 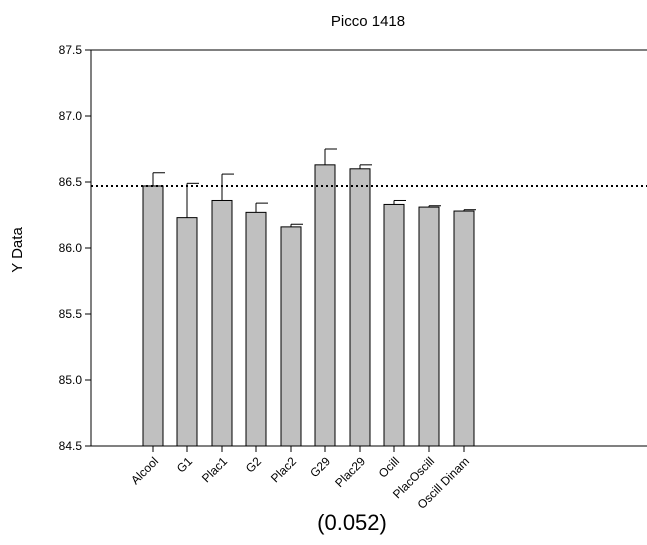 I want to click on chart-title: Picco 1418, so click(x=368, y=21).